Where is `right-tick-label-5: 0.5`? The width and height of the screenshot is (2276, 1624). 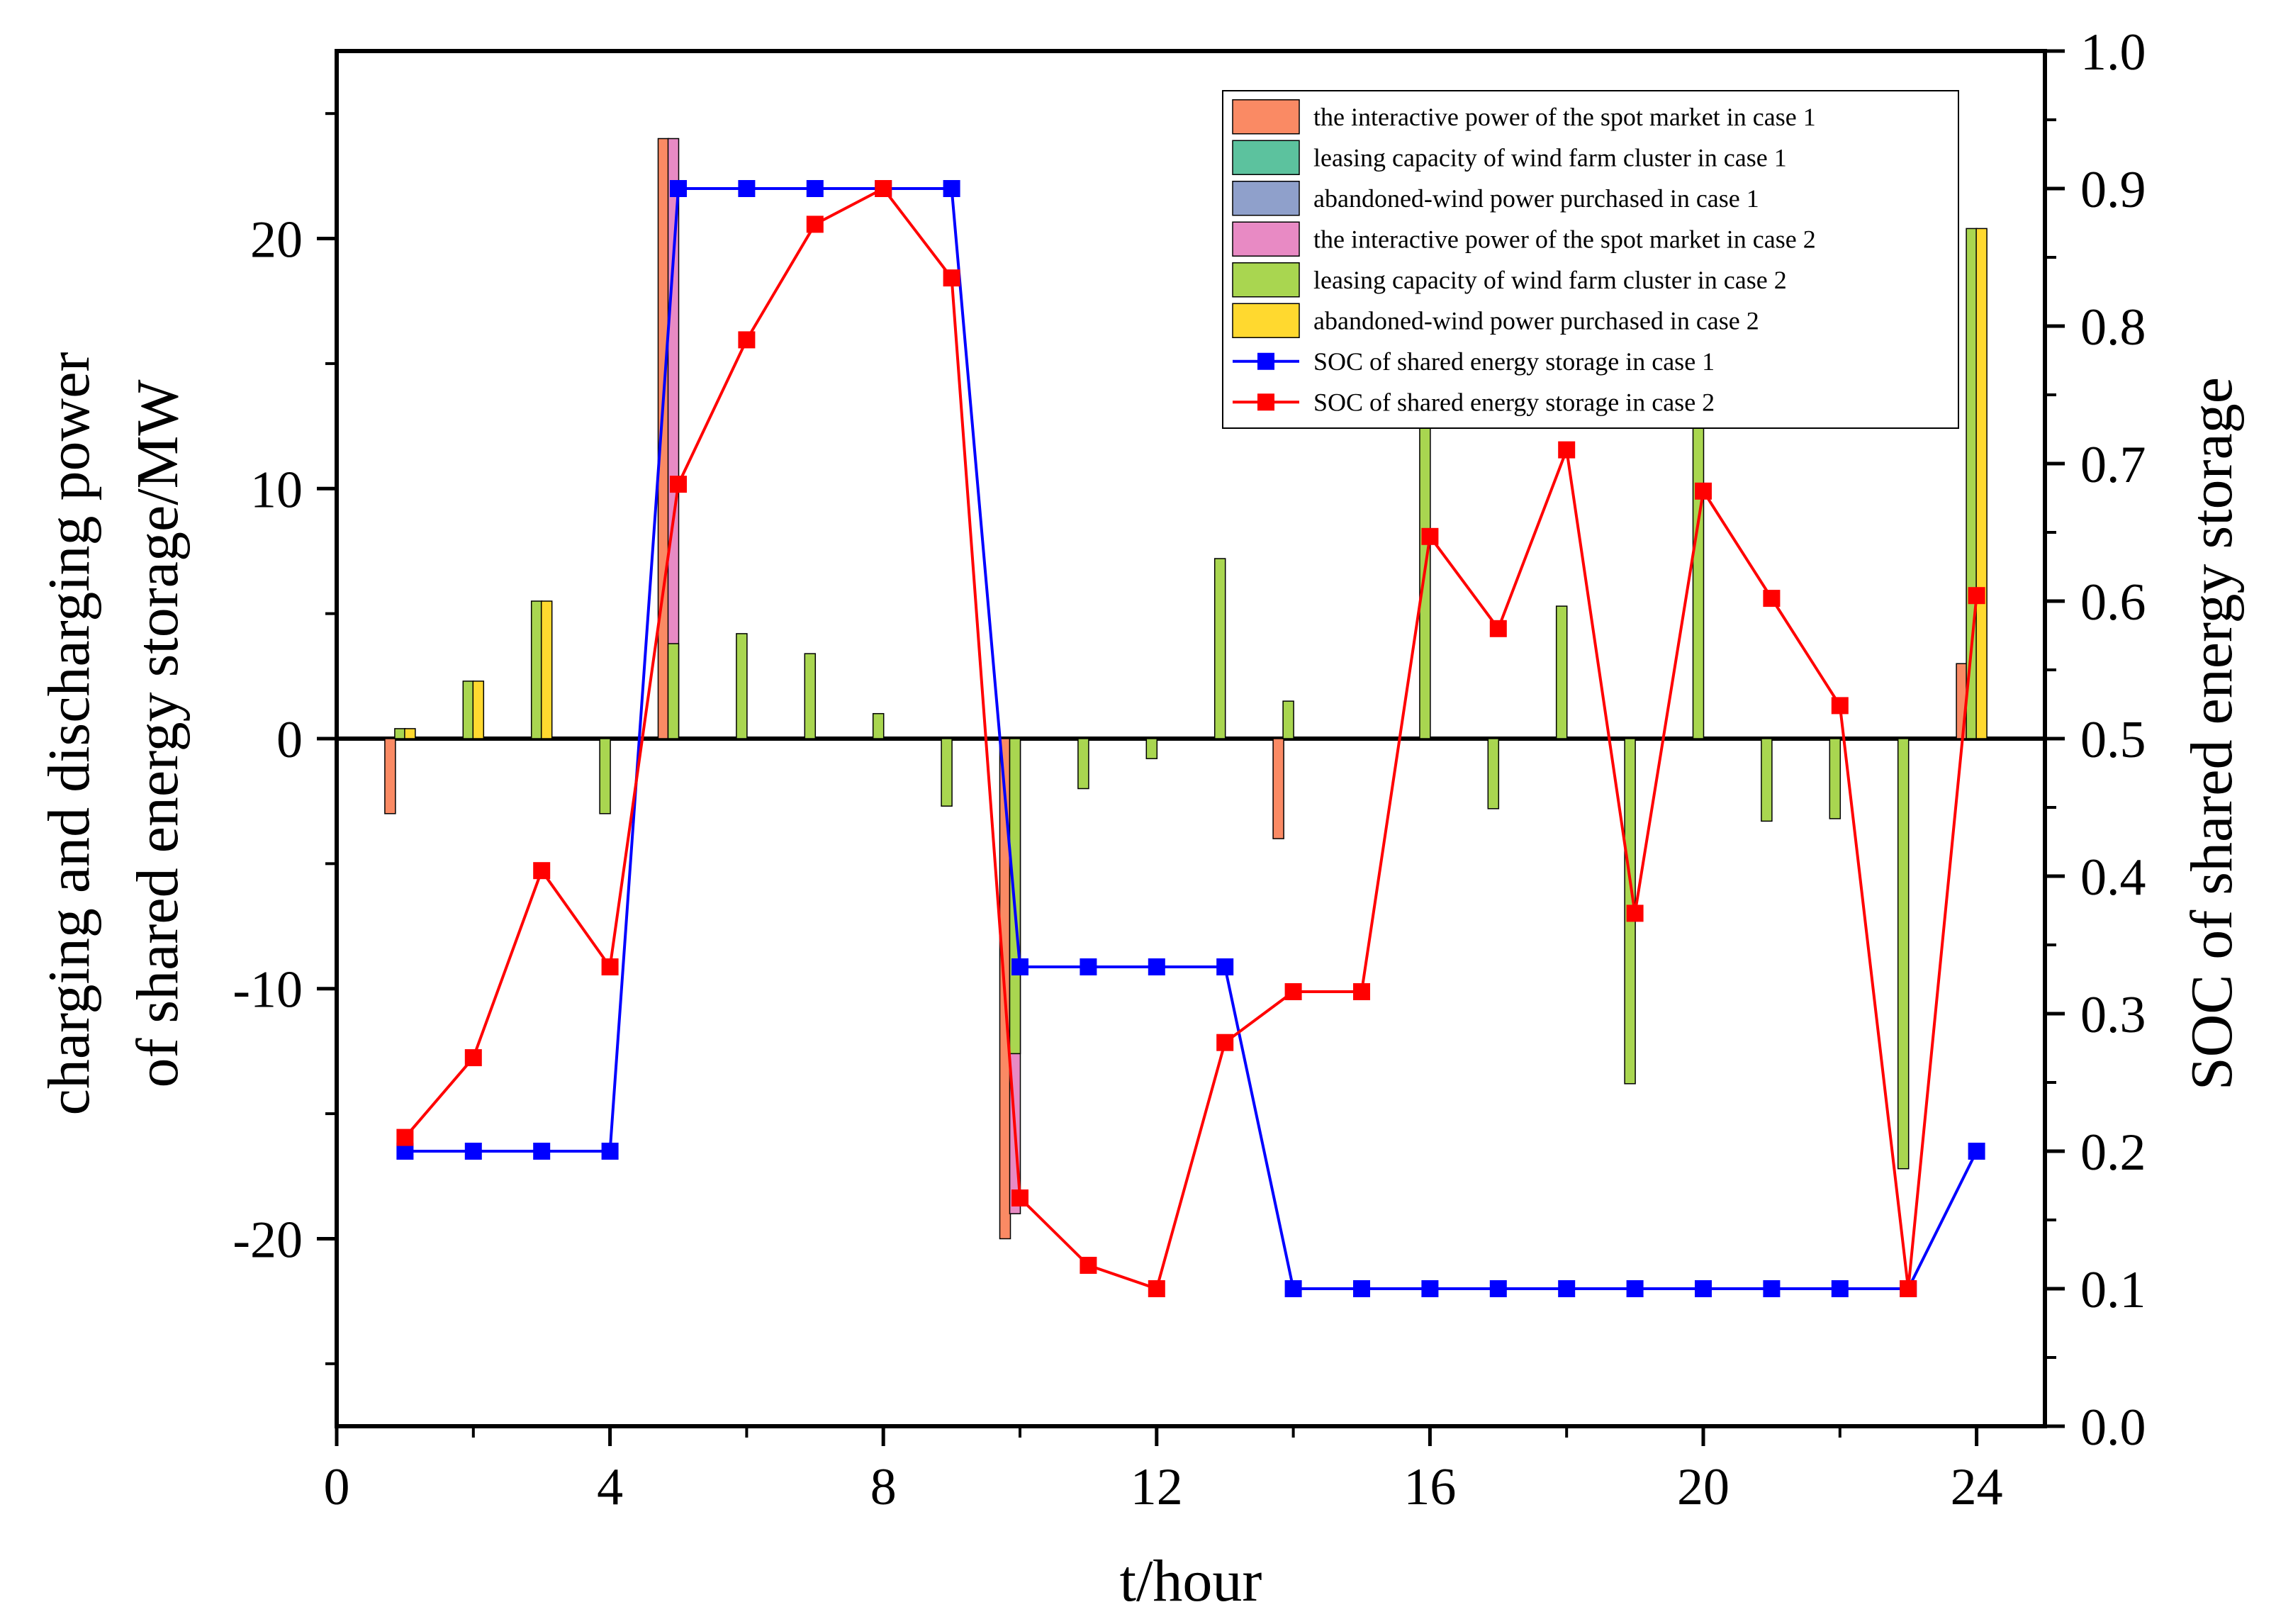
right-tick-label-5: 0.5 is located at coordinates (2113, 740).